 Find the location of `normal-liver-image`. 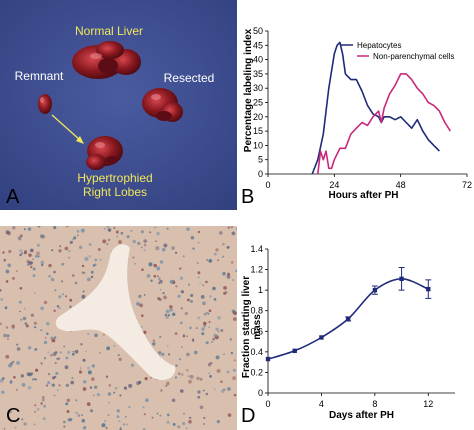

normal-liver-image is located at coordinates (106, 60).